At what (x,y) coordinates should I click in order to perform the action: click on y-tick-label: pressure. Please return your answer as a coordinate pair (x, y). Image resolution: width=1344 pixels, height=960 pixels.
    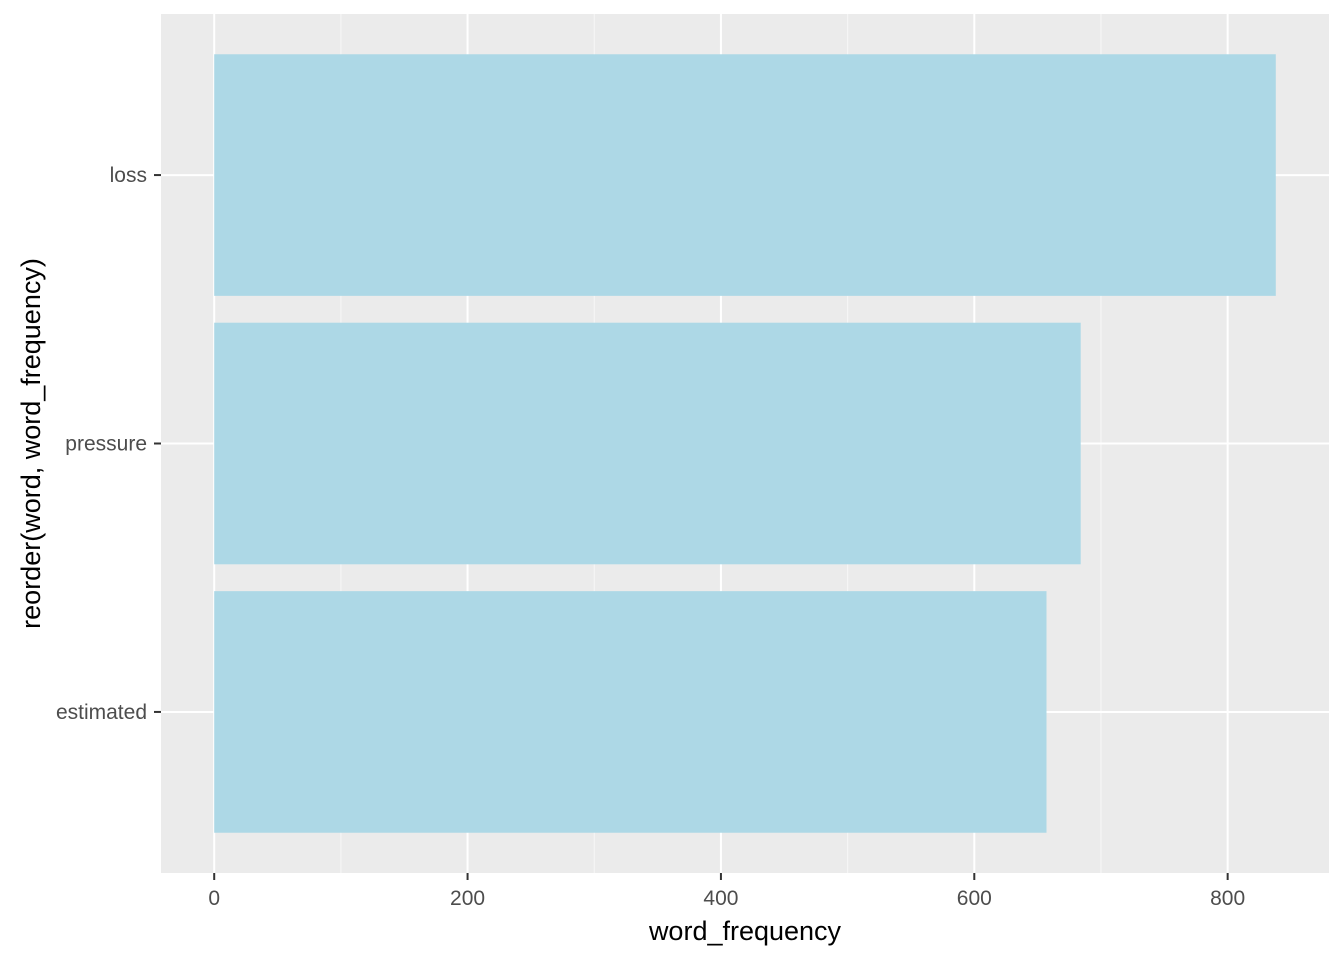
    Looking at the image, I should click on (106, 444).